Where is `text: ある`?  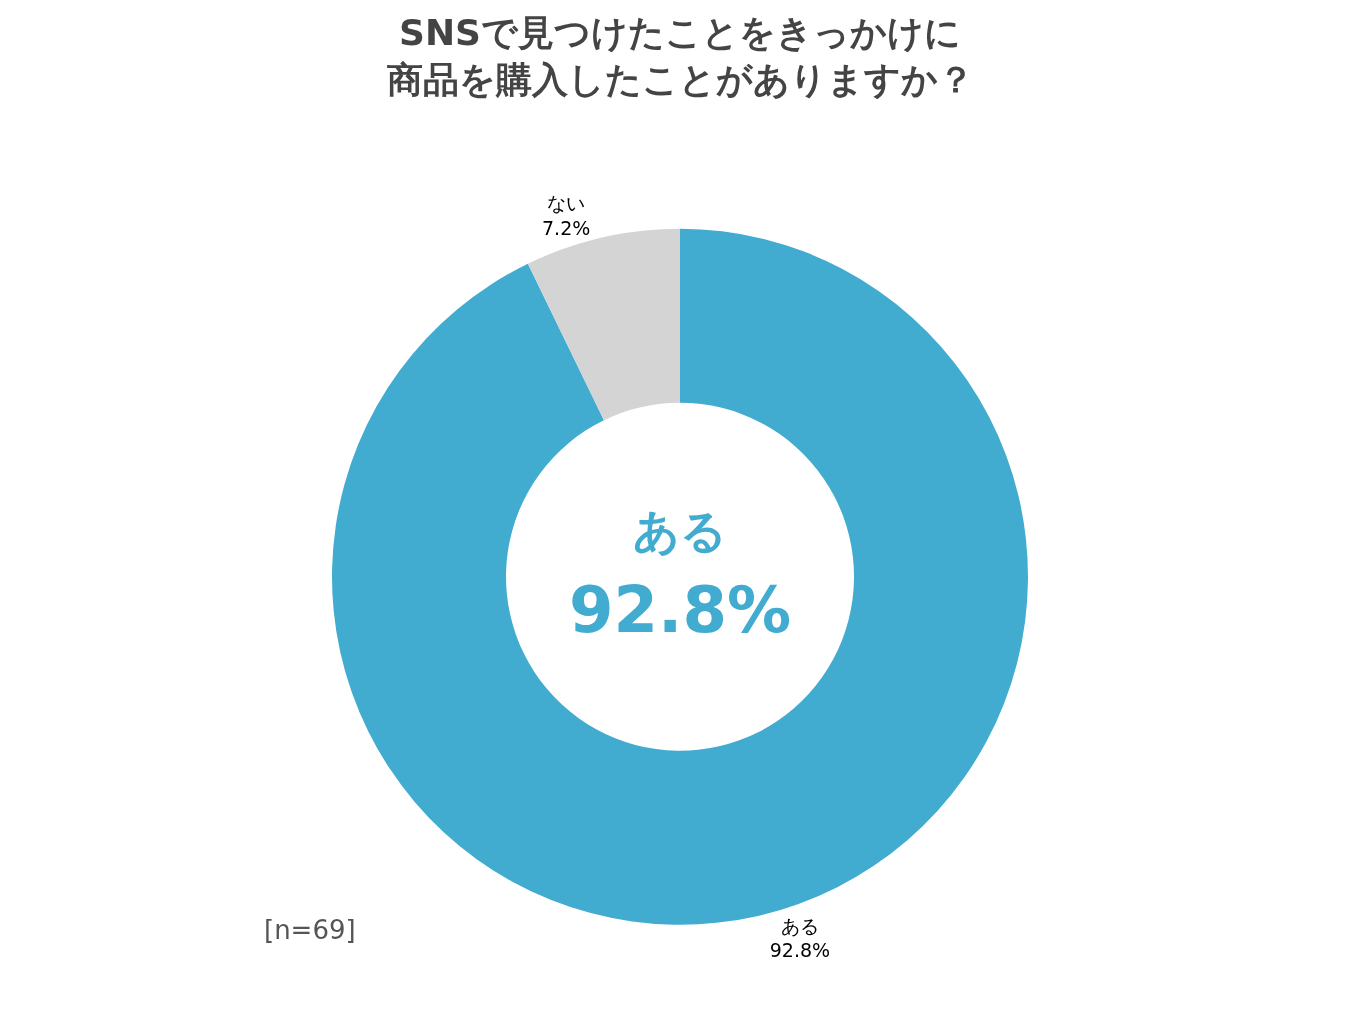 text: ある is located at coordinates (680, 531).